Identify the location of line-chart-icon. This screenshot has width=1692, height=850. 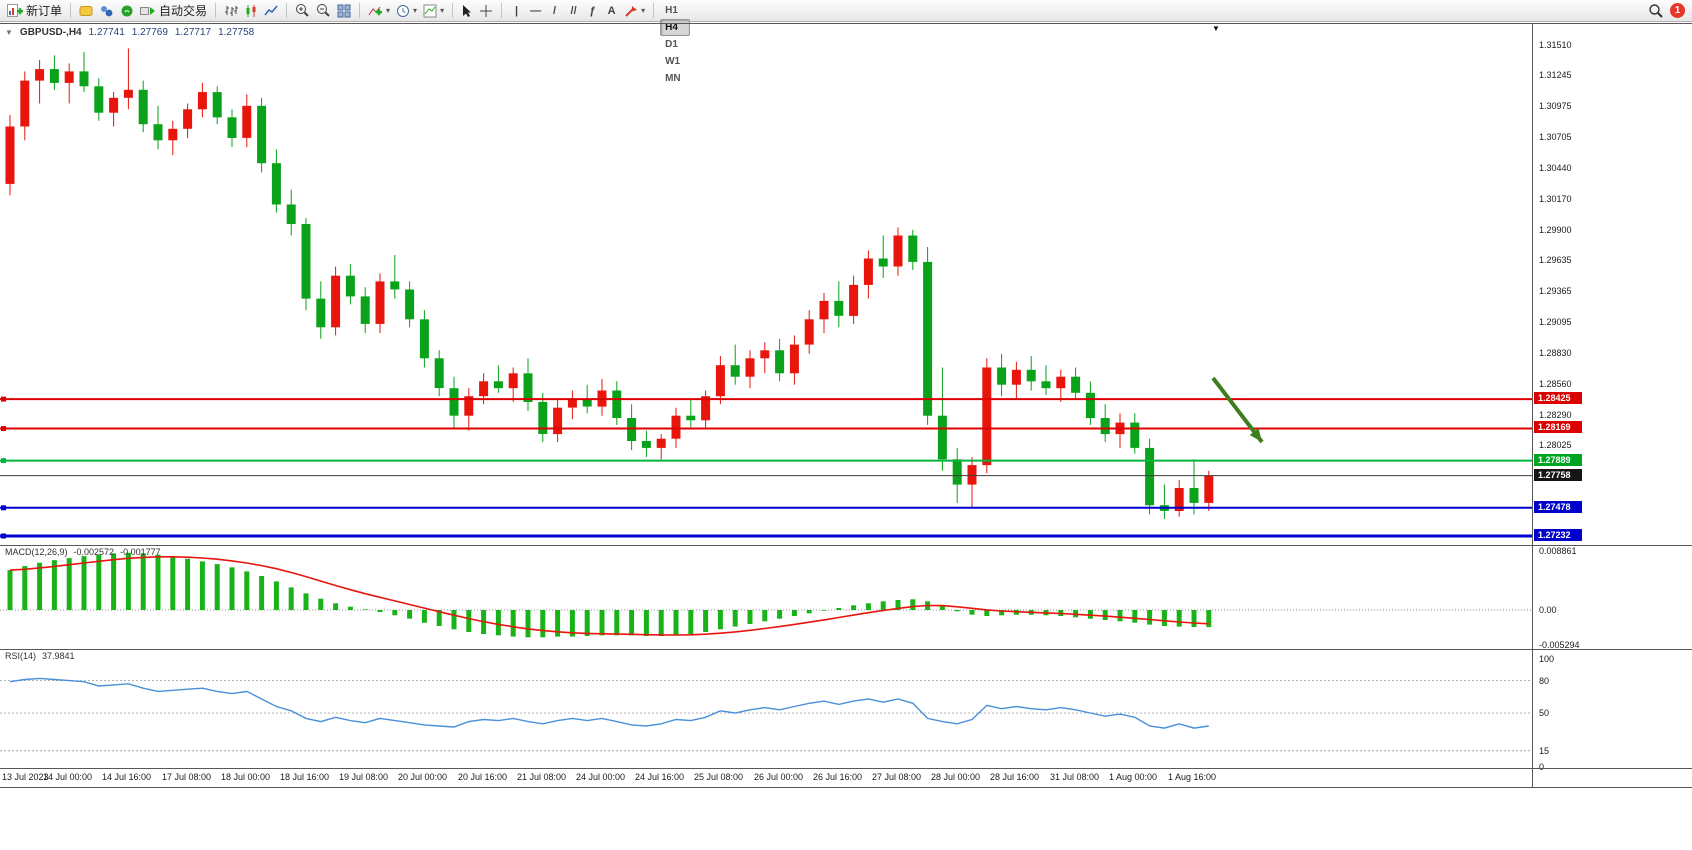
(271, 10).